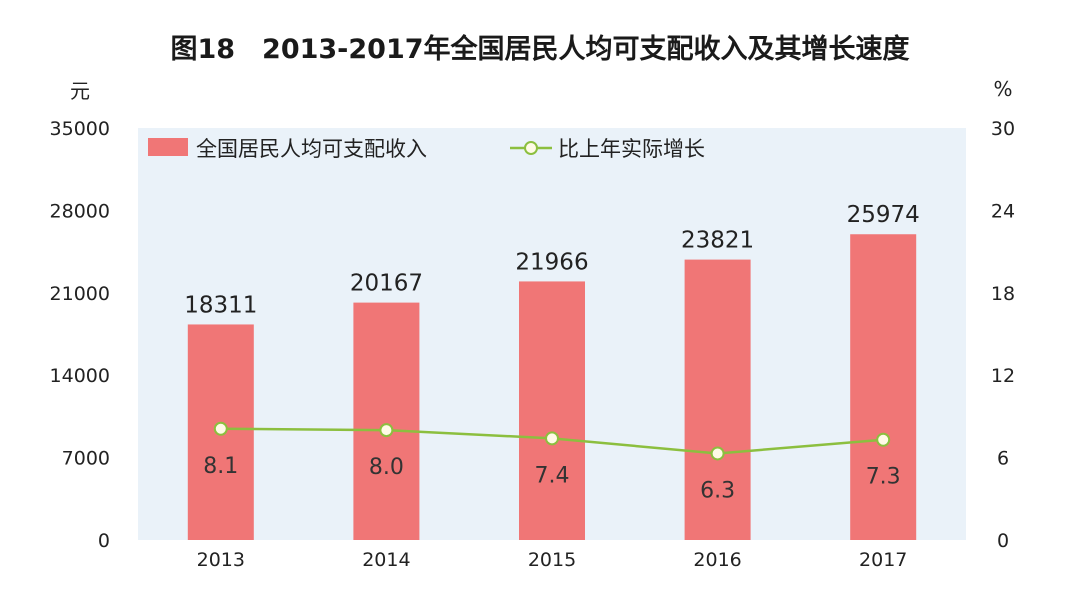 The image size is (1080, 616). What do you see at coordinates (717, 399) in the screenshot?
I see `bar-2016` at bounding box center [717, 399].